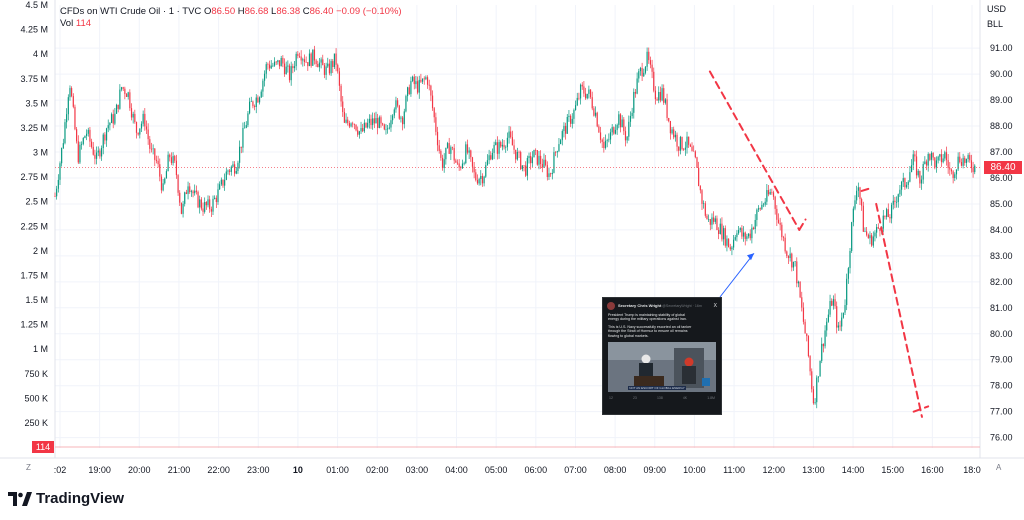 The height and width of the screenshot is (520, 1024). Describe the element at coordinates (28, 467) in the screenshot. I see `zoom-button: Z` at that location.